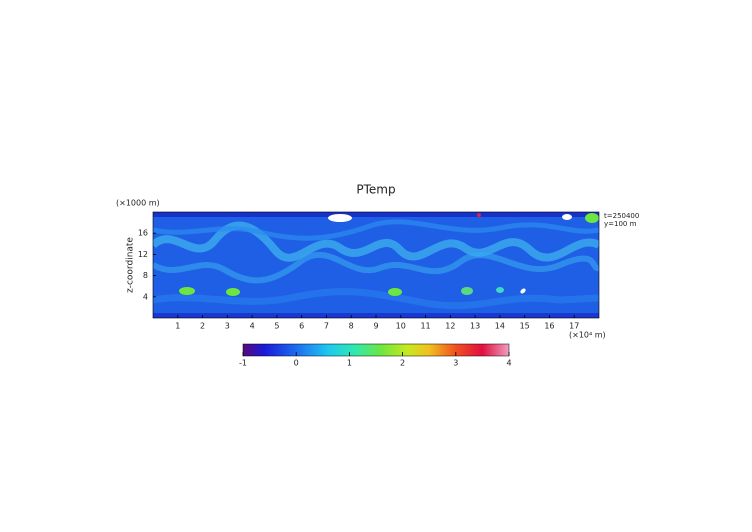 This screenshot has height=532, width=752. I want to click on x-tick-label: 10, so click(401, 326).